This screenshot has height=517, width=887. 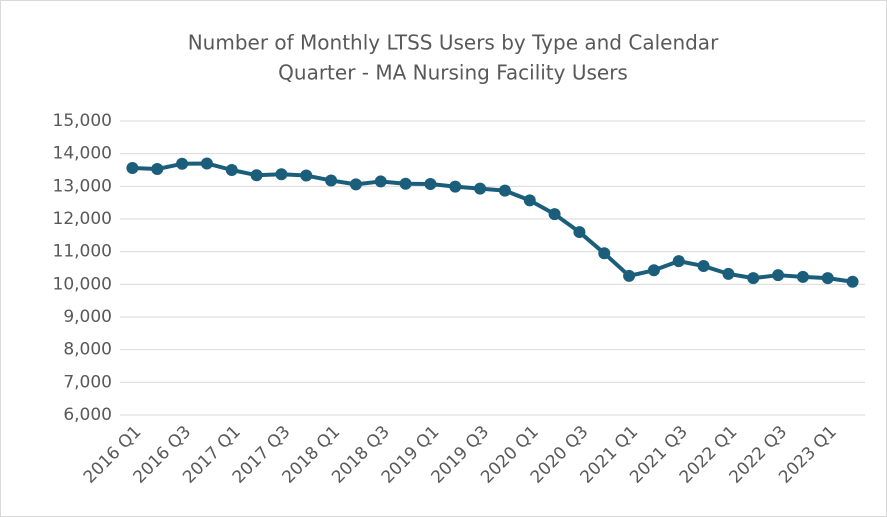 I want to click on y-tick-label: 8,000, so click(x=87, y=350).